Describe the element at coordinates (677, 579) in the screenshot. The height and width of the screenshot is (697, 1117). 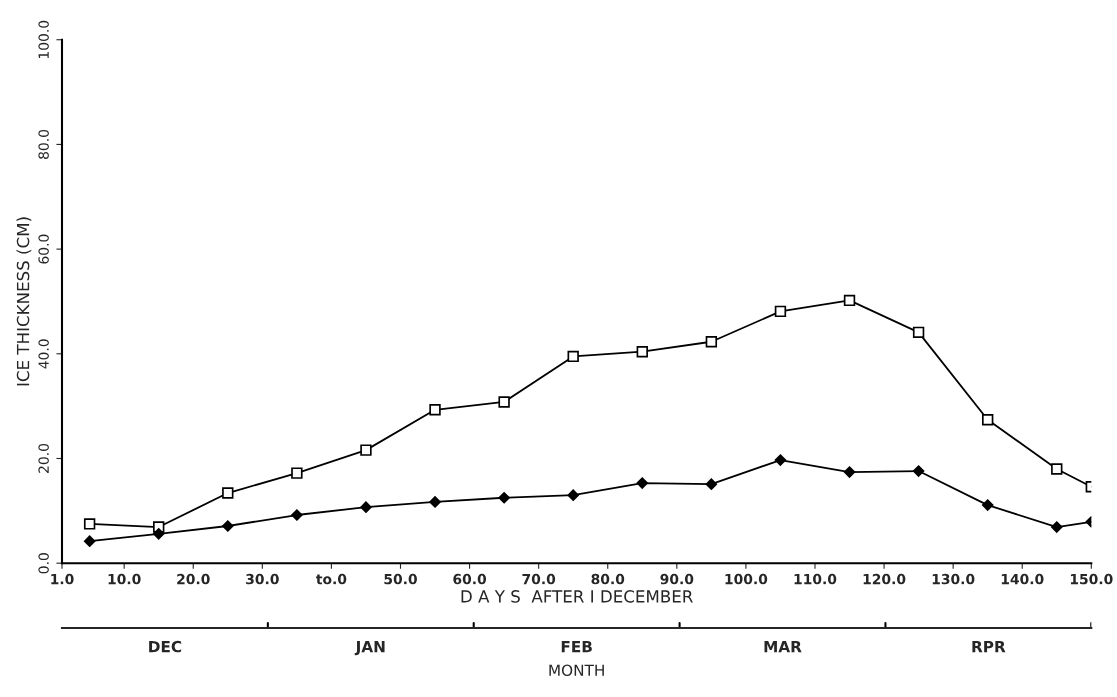
I see `x-tick-label: 90.0` at that location.